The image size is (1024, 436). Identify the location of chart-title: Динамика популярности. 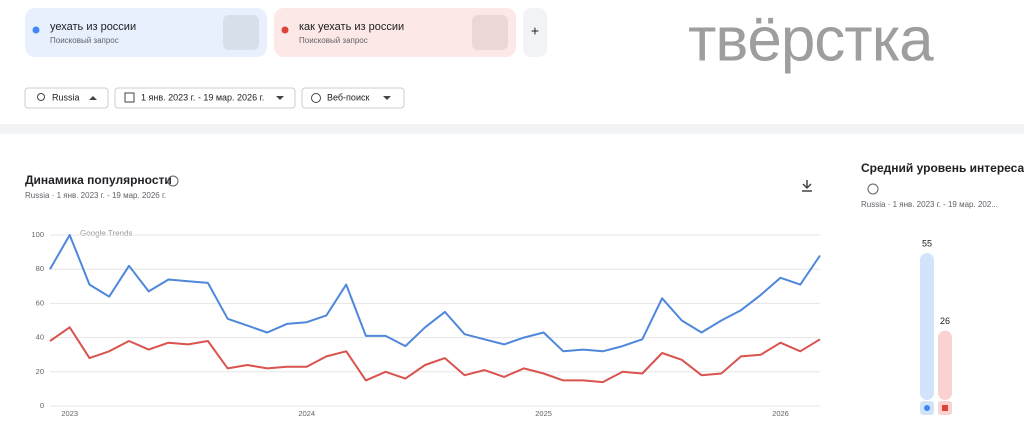
(98, 180).